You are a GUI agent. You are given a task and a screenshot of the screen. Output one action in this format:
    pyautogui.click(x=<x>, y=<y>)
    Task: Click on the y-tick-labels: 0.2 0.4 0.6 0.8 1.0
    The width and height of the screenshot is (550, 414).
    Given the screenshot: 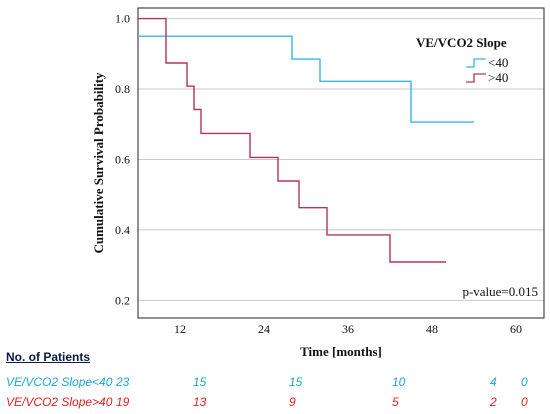 What is the action you would take?
    pyautogui.click(x=122, y=160)
    